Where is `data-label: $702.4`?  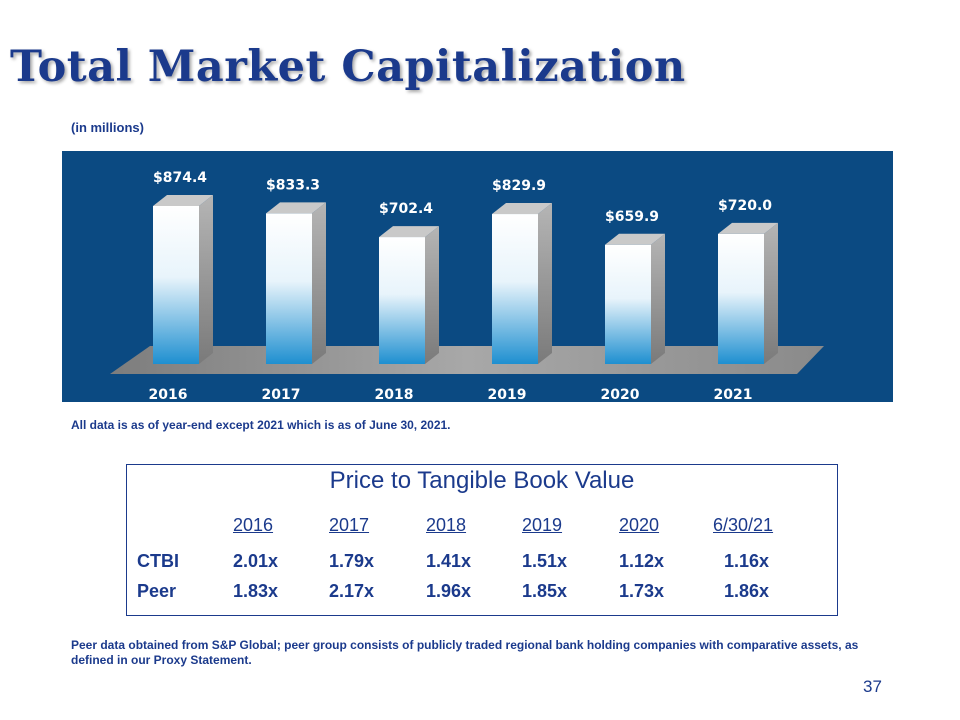 data-label: $702.4 is located at coordinates (406, 209).